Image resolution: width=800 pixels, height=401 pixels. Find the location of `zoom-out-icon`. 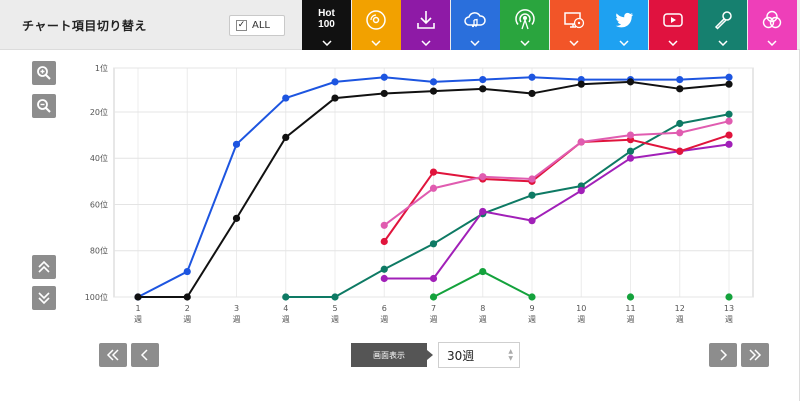

zoom-out-icon is located at coordinates (44, 106).